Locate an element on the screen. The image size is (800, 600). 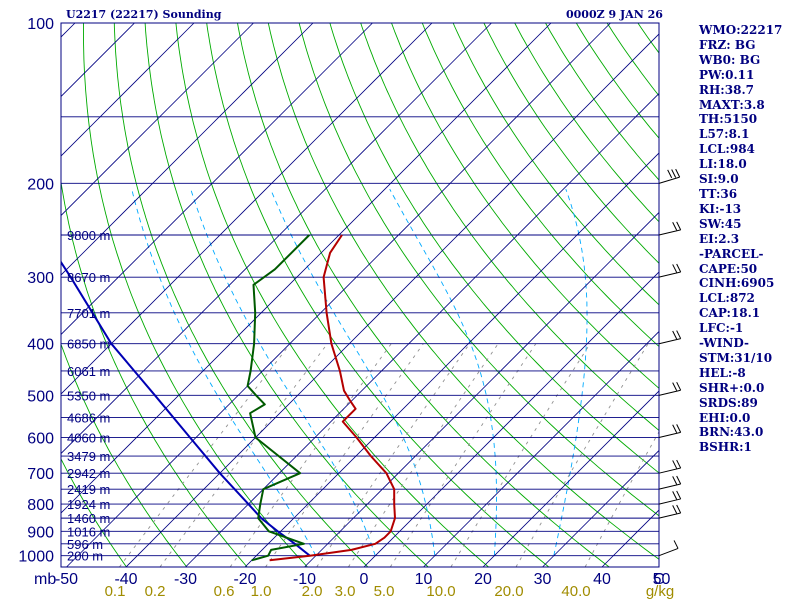
height-label: 8670 m is located at coordinates (88, 277).